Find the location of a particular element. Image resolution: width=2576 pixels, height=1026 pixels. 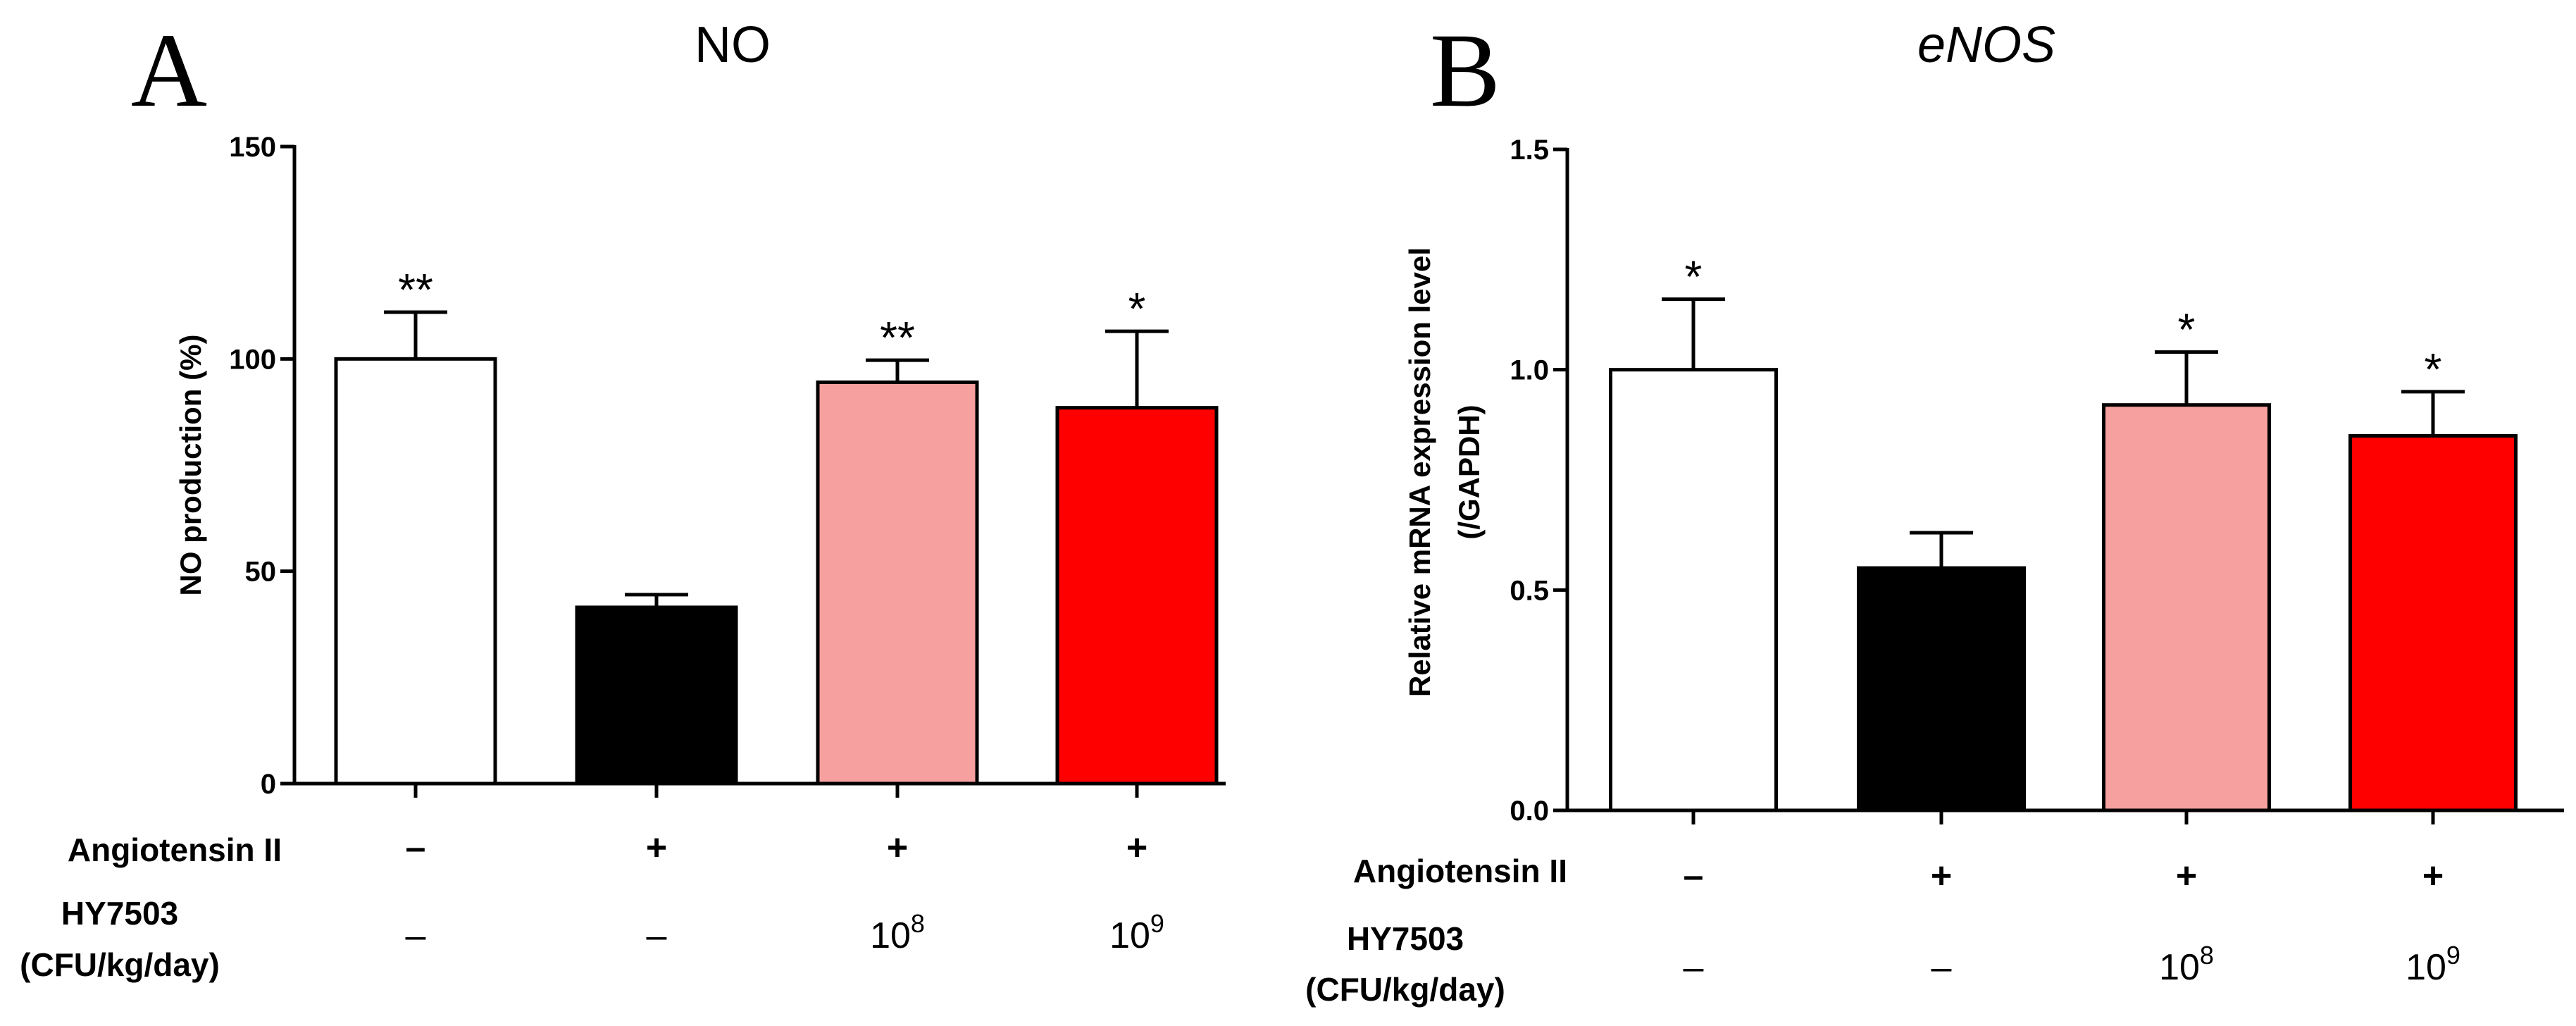

y-tick-label: 0.0 is located at coordinates (1529, 811).